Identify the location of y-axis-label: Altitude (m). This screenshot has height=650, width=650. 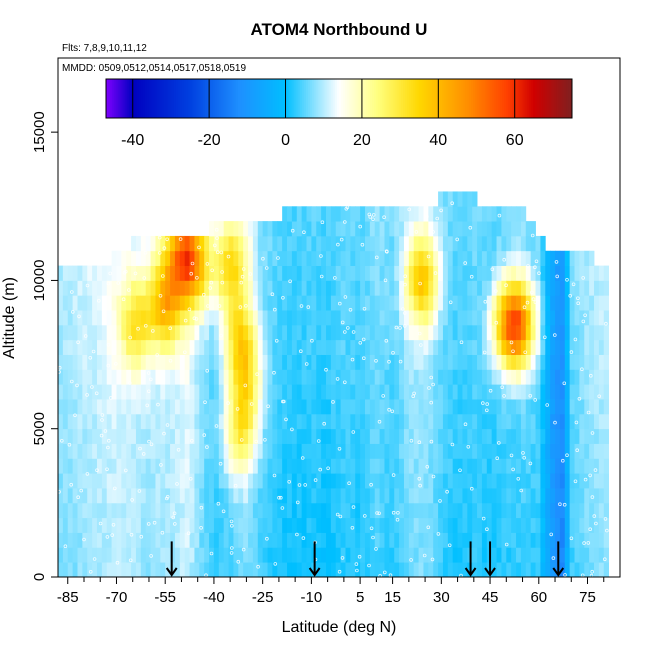
(9, 318).